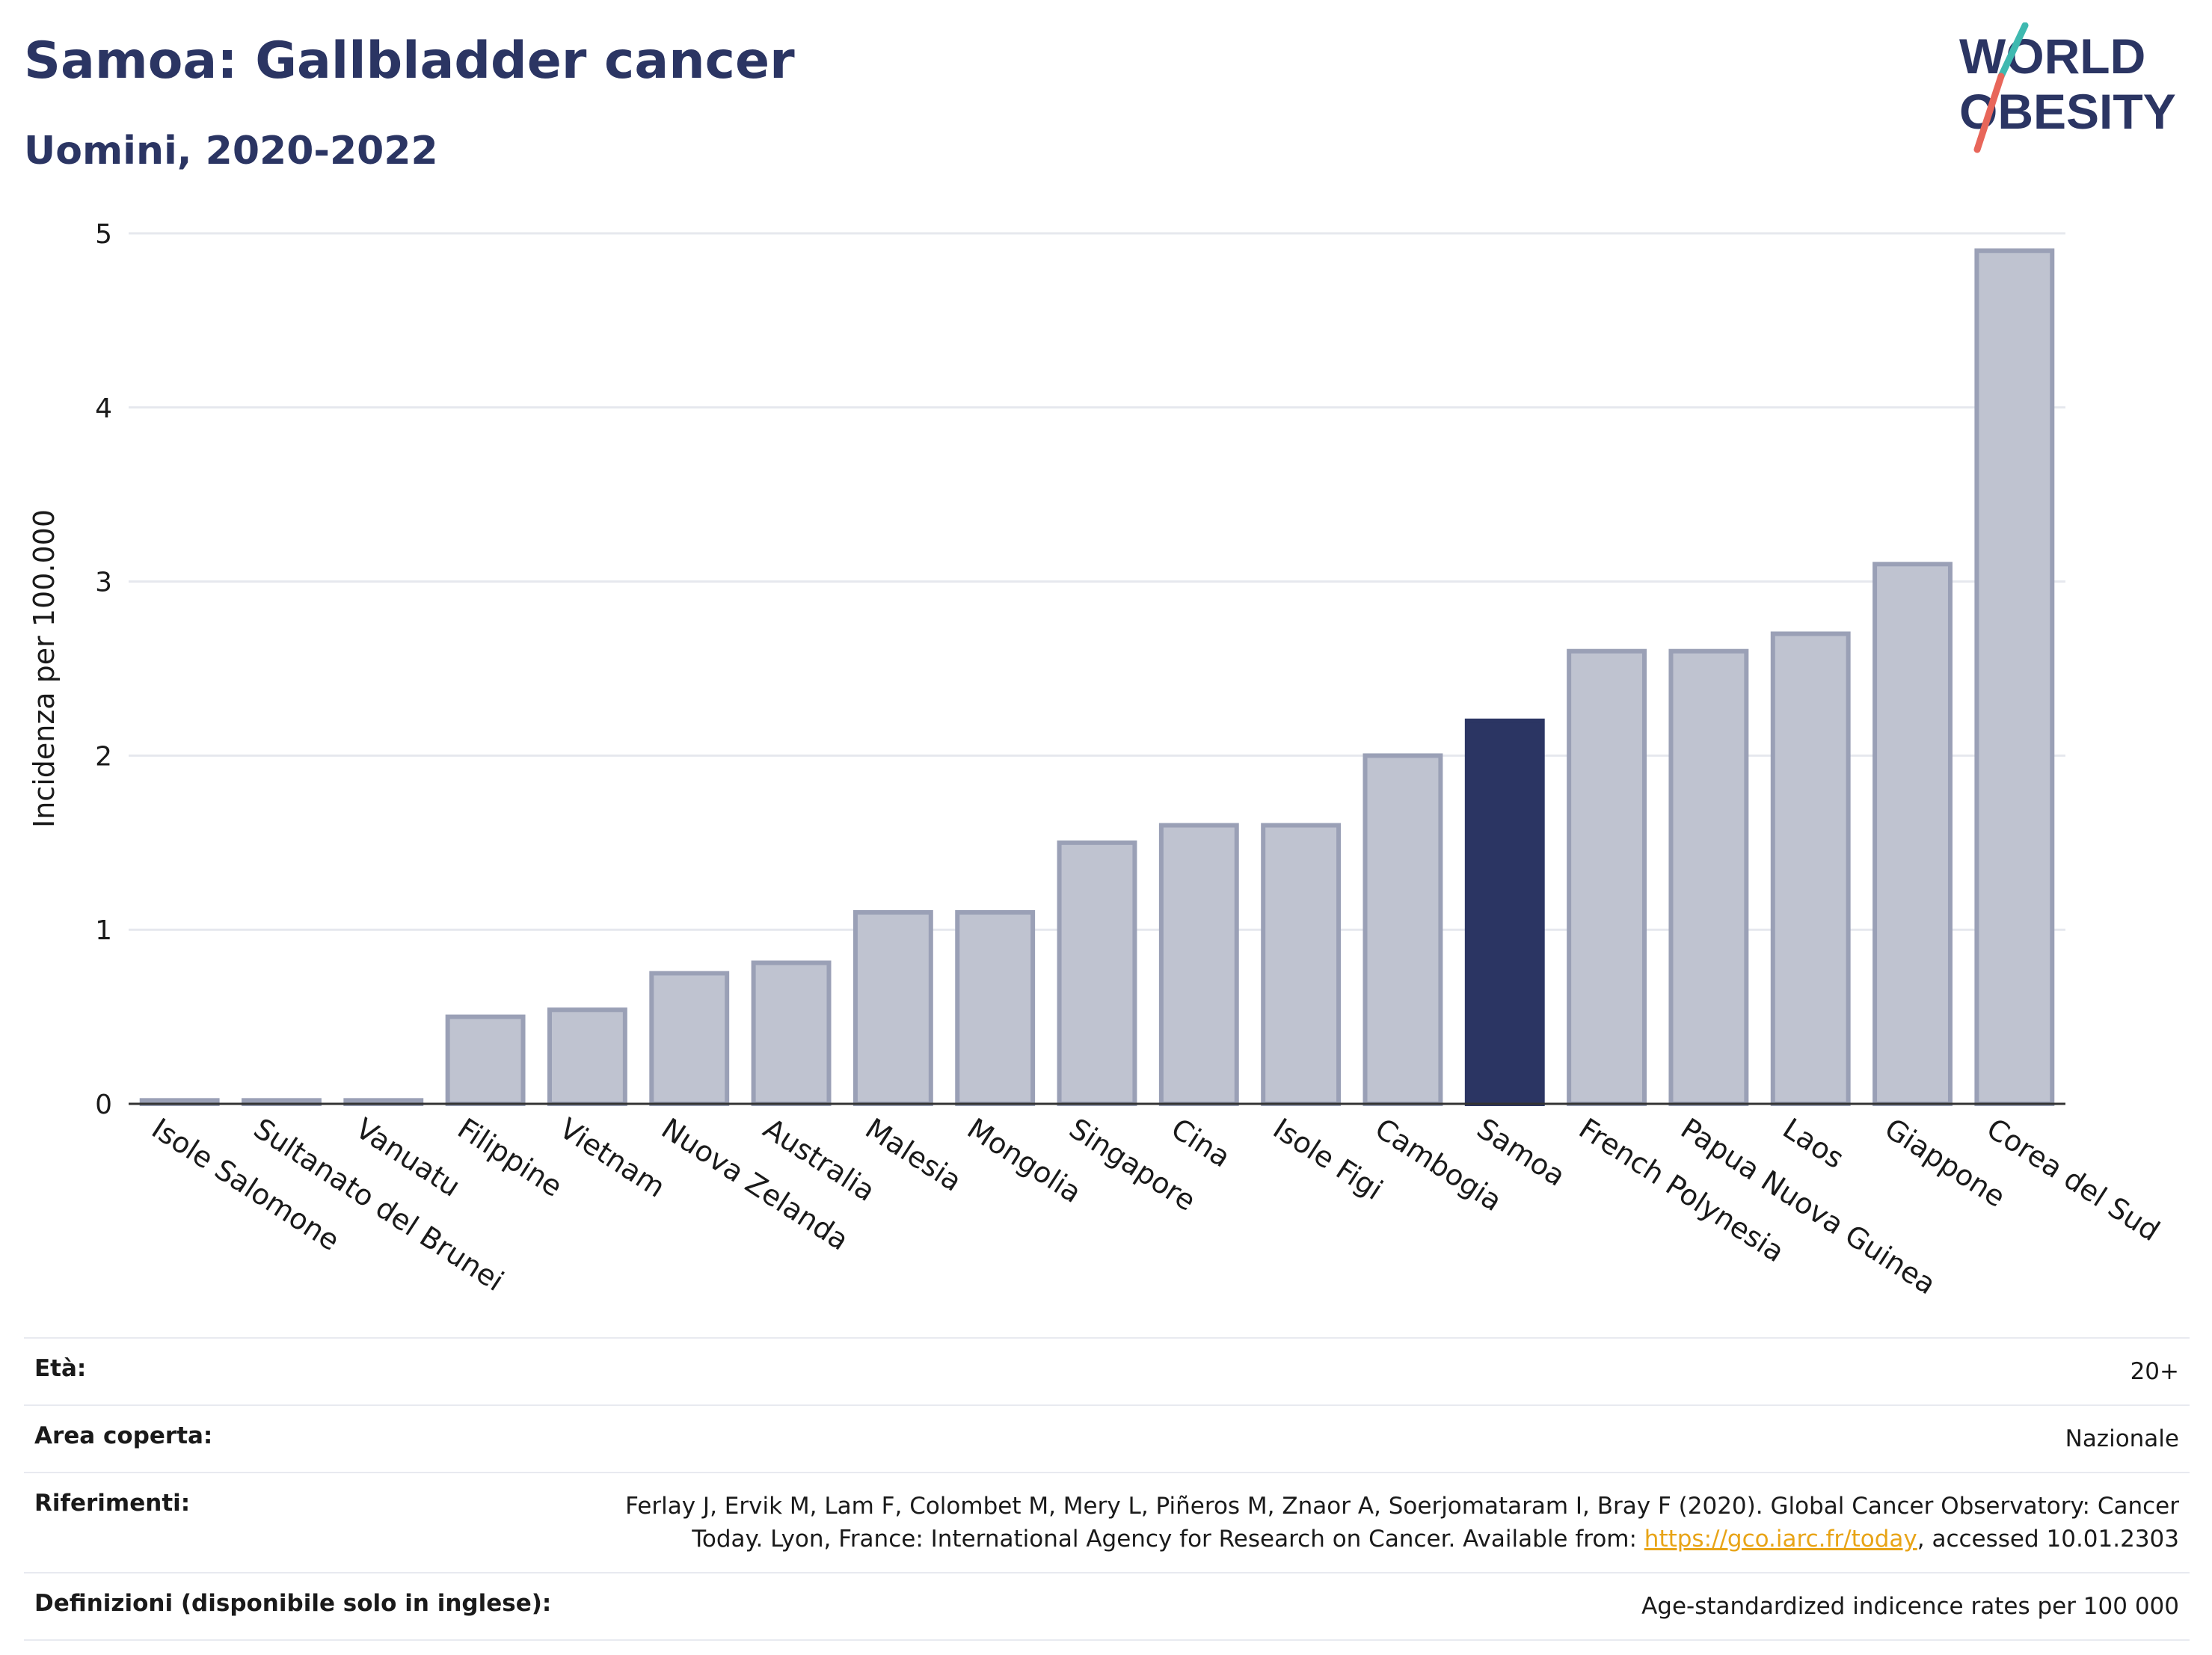 This screenshot has width=2212, height=1655. Describe the element at coordinates (103, 234) in the screenshot. I see `y-tick-label: 5` at that location.